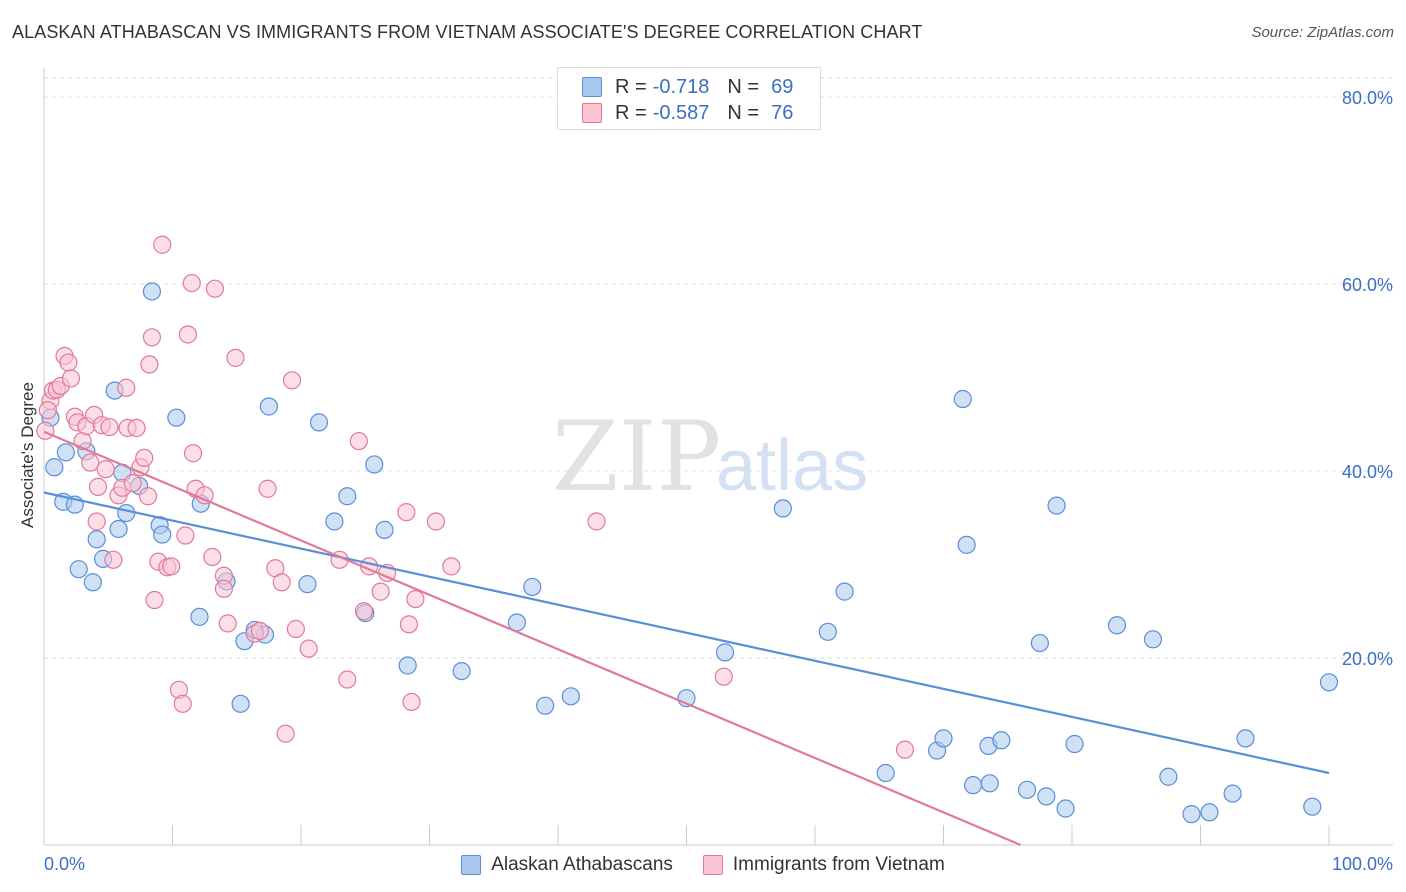 Image resolution: width=1406 pixels, height=892 pixels. What do you see at coordinates (838, 864) in the screenshot?
I see `legend-label: Immigrants from Vietnam` at bounding box center [838, 864].